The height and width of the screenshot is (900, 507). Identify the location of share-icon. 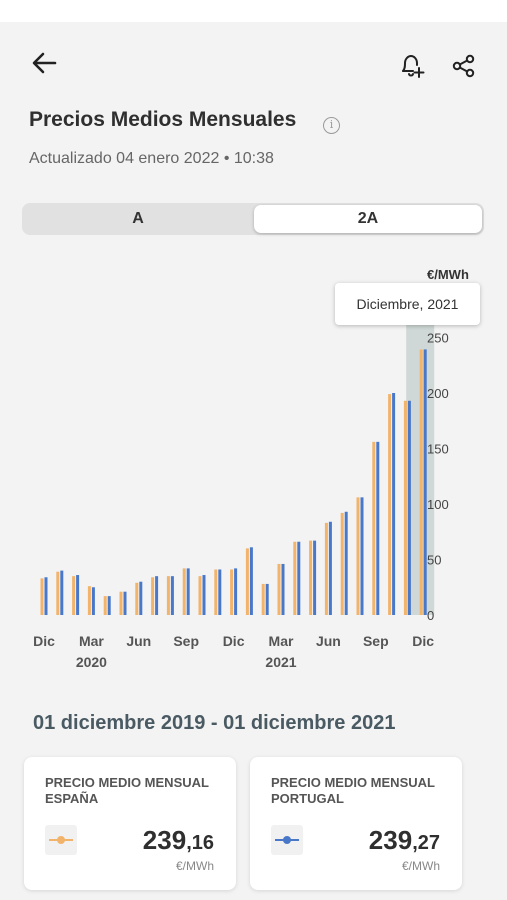
(464, 66).